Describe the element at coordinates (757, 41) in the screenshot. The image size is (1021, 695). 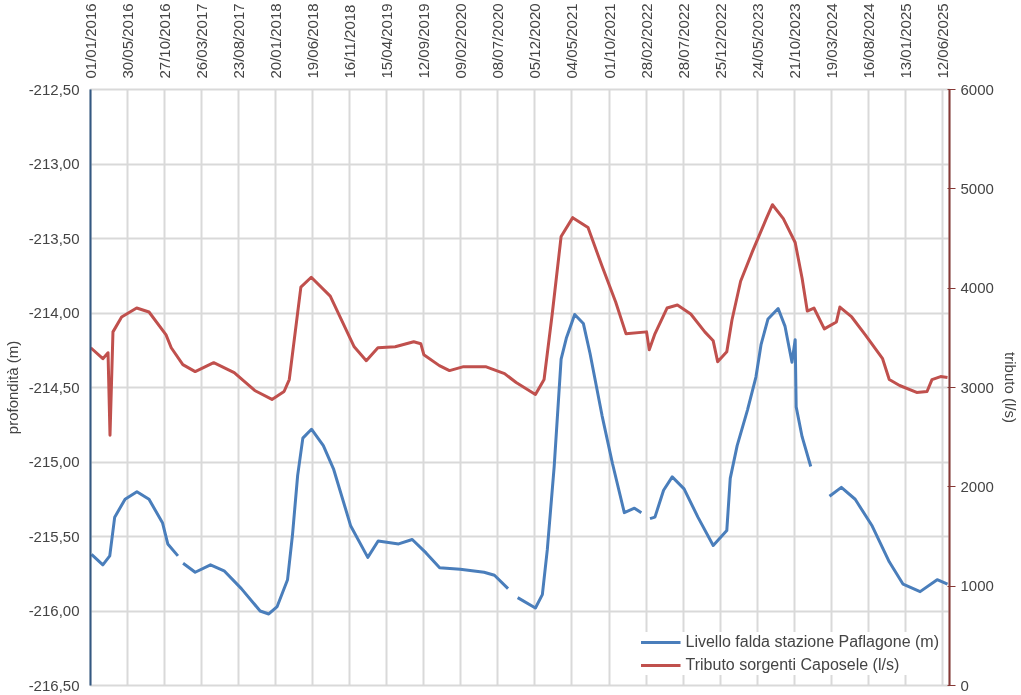
I see `x-tick-label: 24/05/2023` at that location.